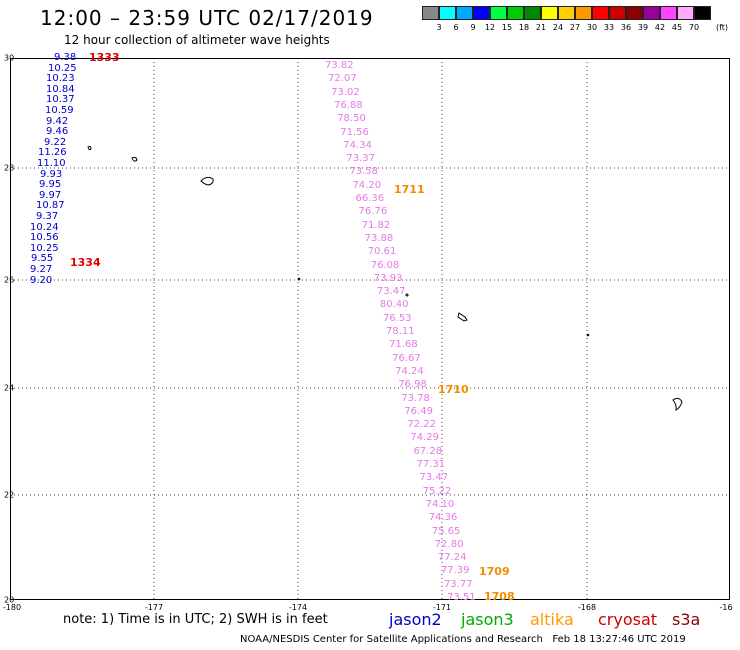 This screenshot has height=650, width=740. I want to click on jason2-pass-time: 1333, so click(104, 57).